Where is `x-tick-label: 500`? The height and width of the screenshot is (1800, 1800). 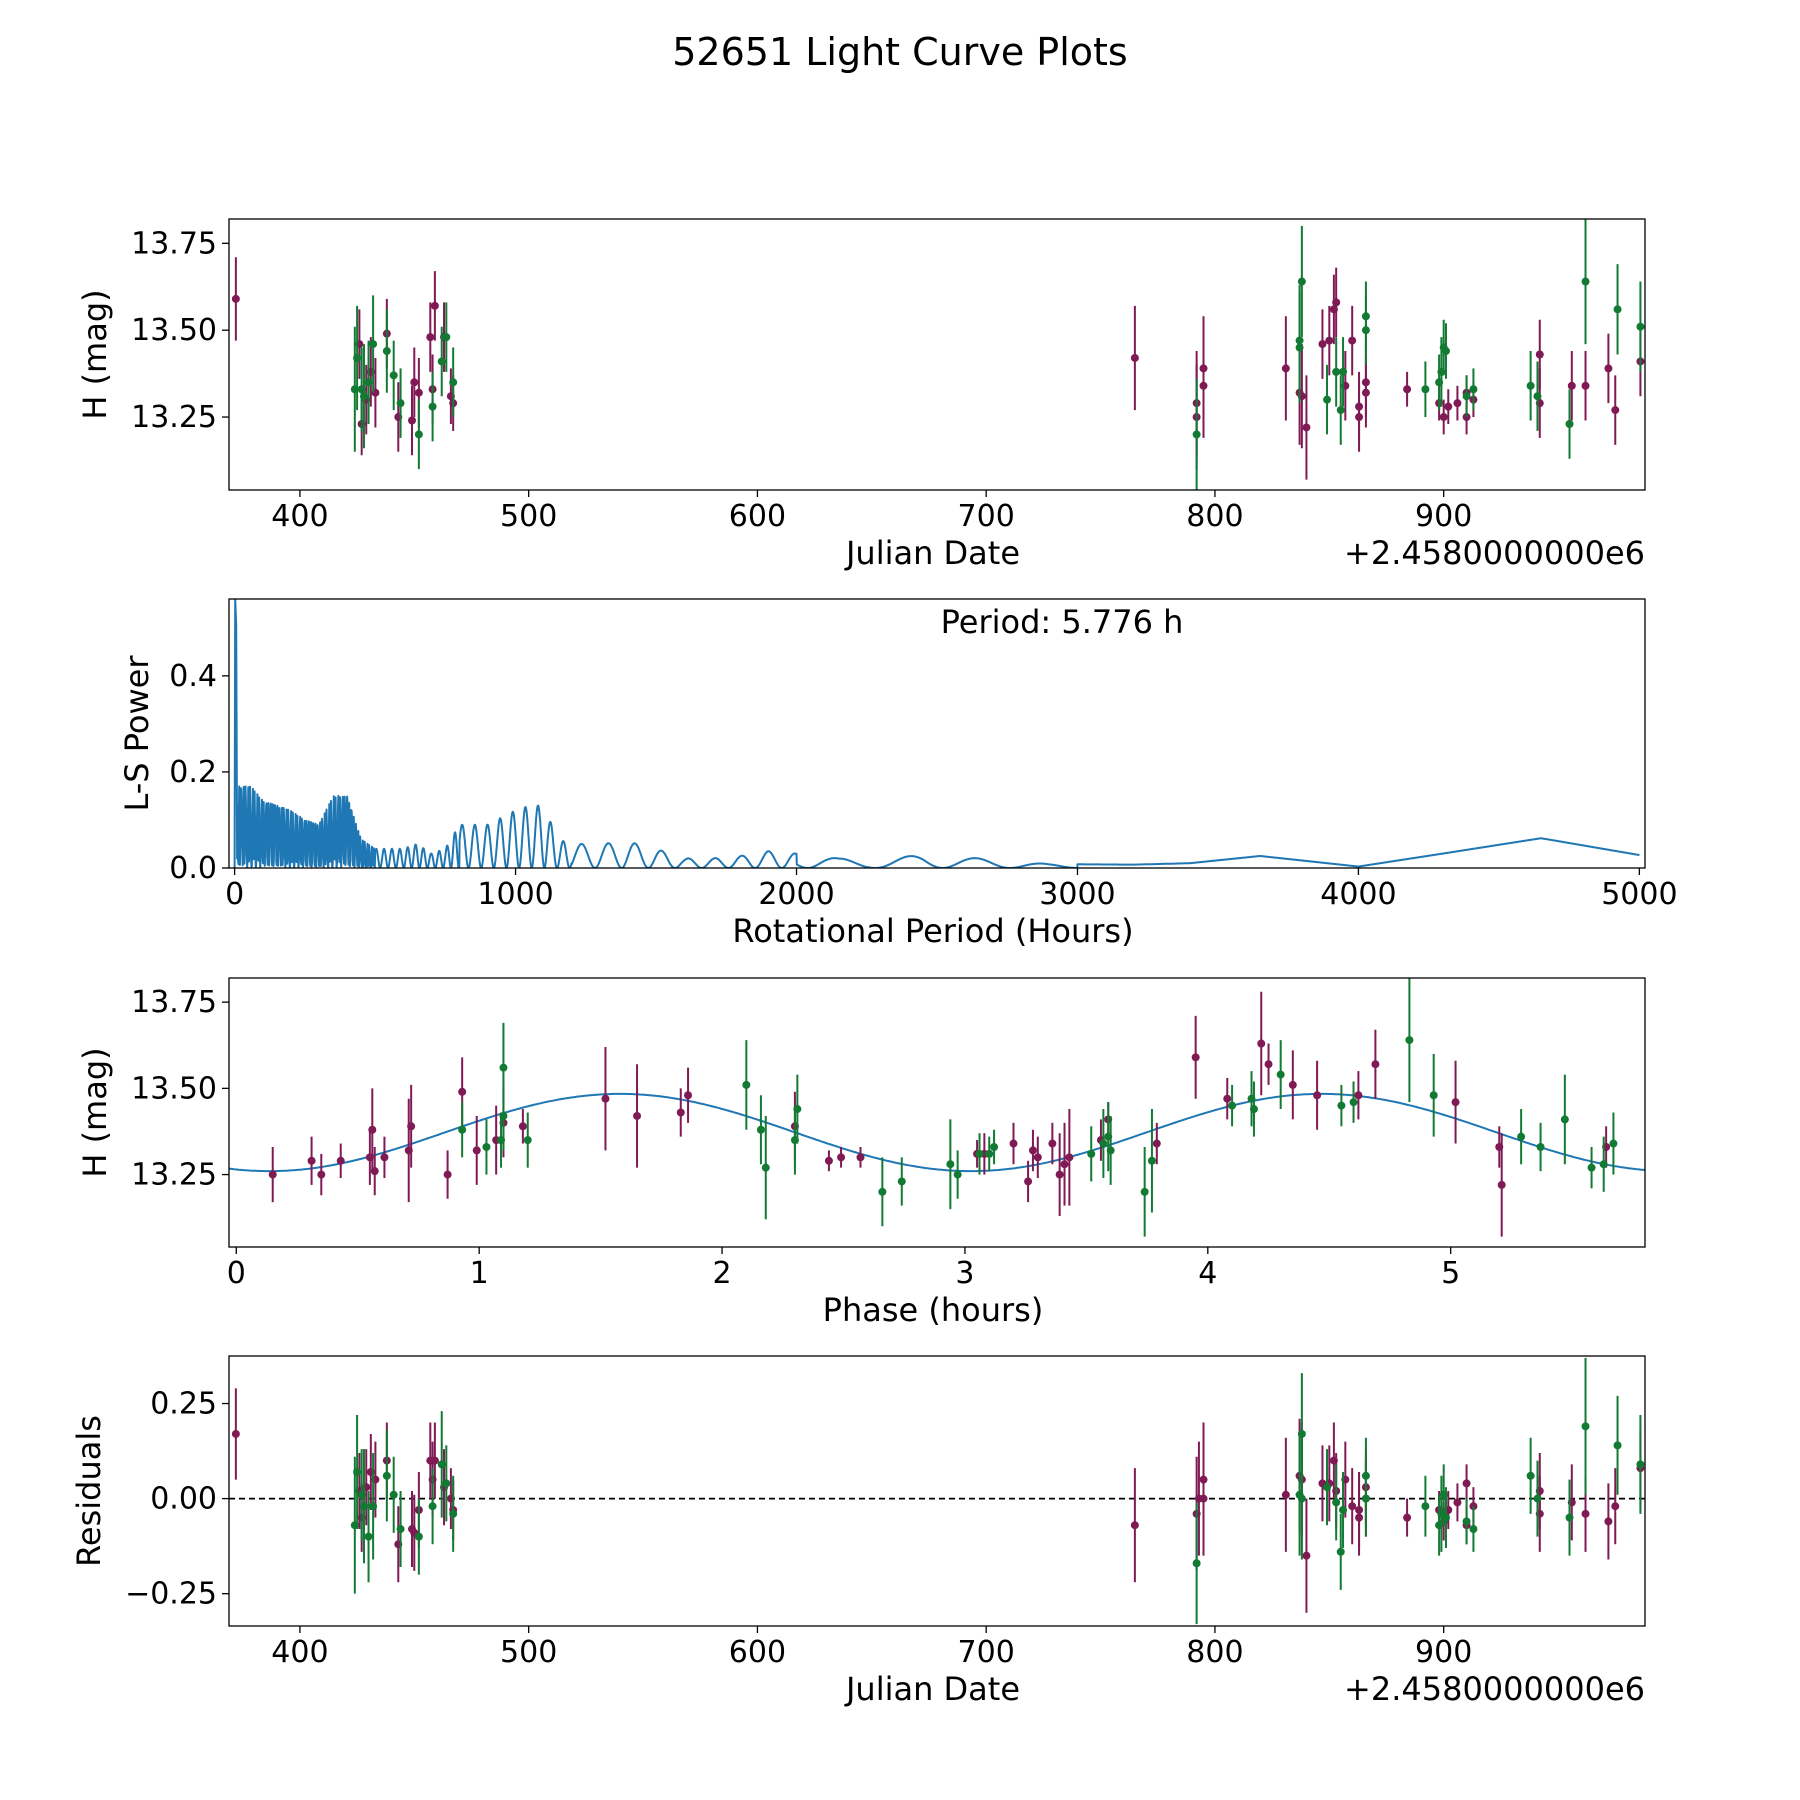 x-tick-label: 500 is located at coordinates (528, 516).